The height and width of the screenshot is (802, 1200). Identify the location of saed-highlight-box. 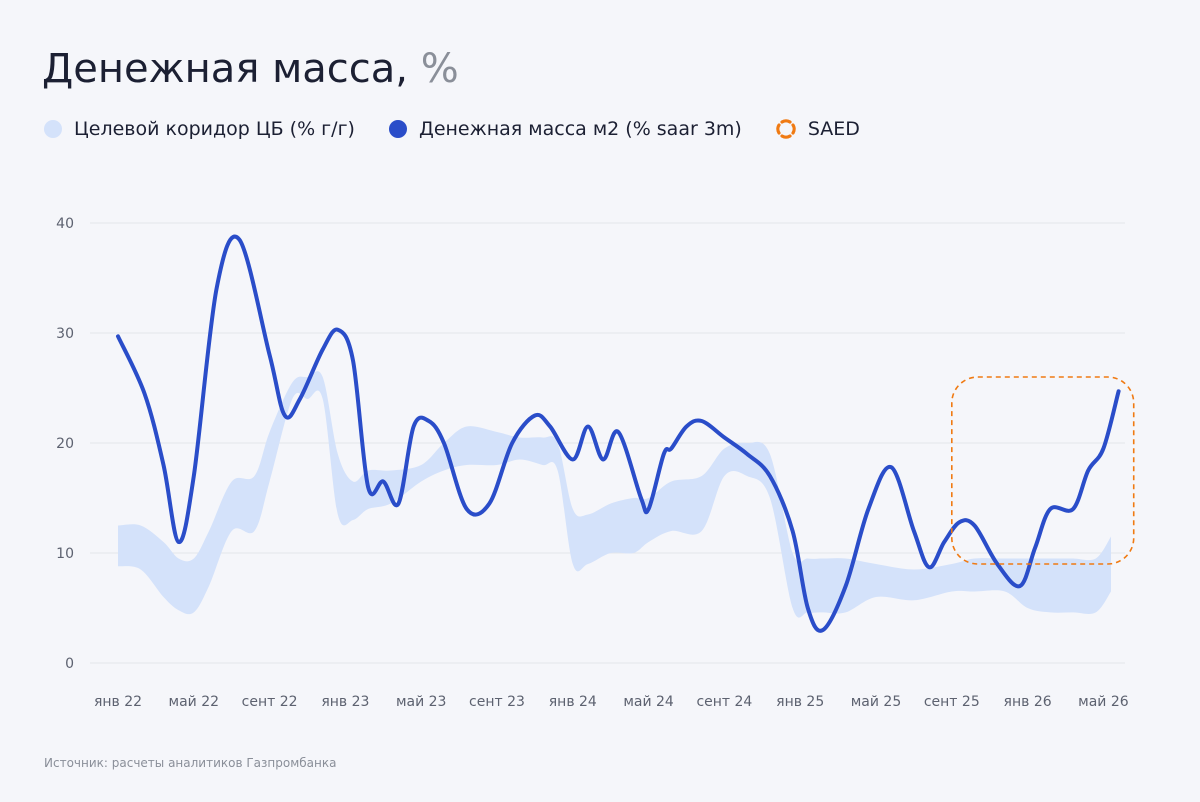
(1042, 470).